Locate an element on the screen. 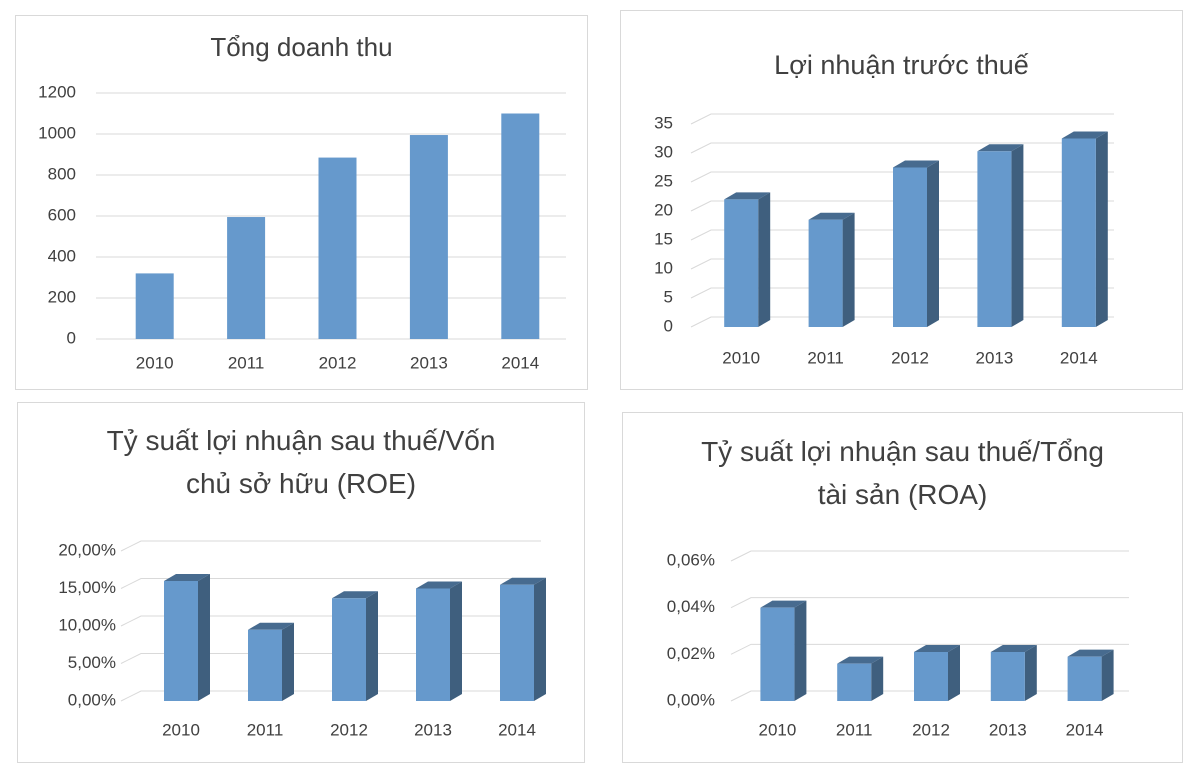 This screenshot has width=1200, height=779. chart: 0 5 10 15 20 25 30 35 2010 2011 2012 2013 2014 is located at coordinates (884, 240).